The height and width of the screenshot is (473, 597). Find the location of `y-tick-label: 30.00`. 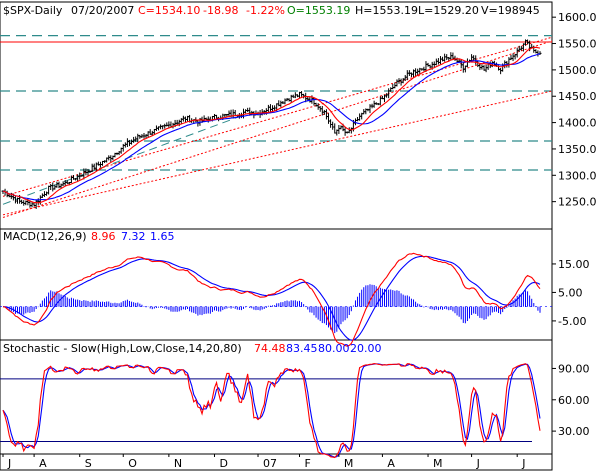

y-tick-label: 30.00 is located at coordinates (574, 431).